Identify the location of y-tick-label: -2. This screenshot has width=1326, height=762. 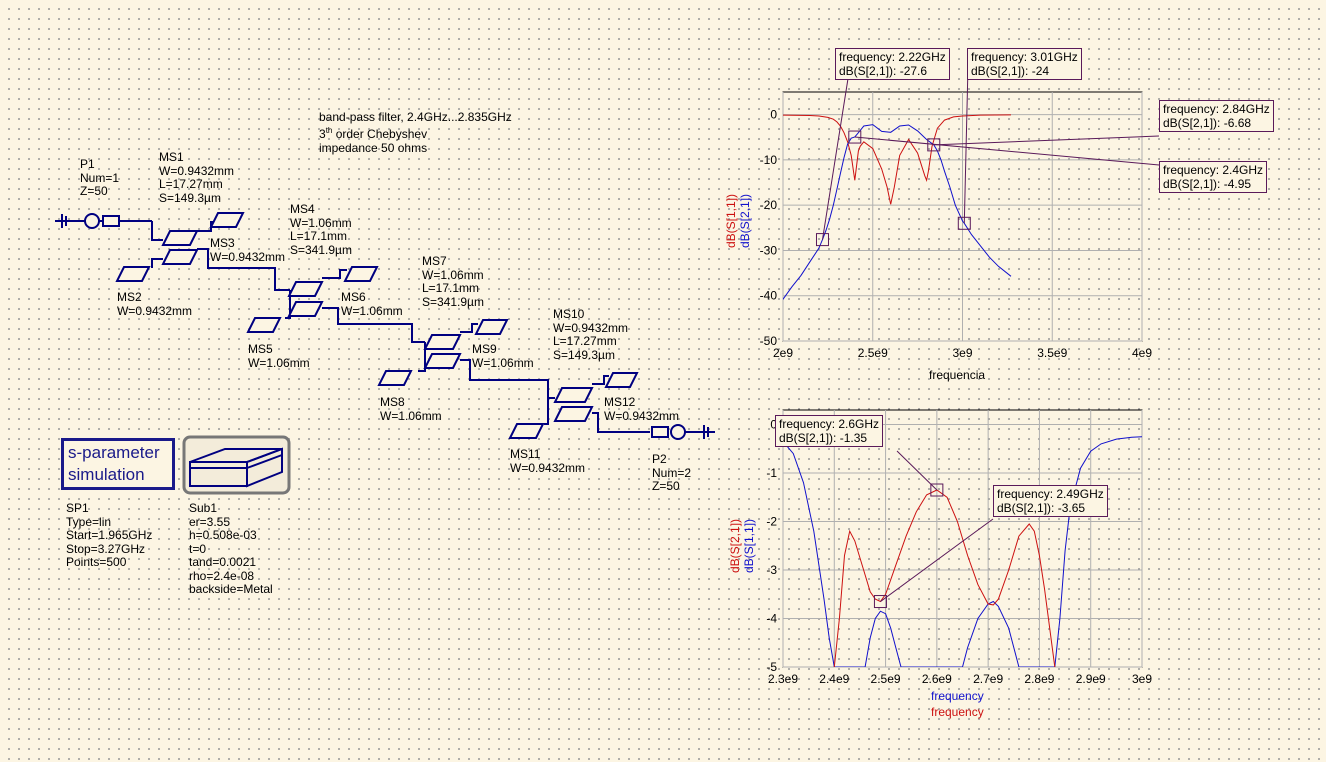
(771, 522).